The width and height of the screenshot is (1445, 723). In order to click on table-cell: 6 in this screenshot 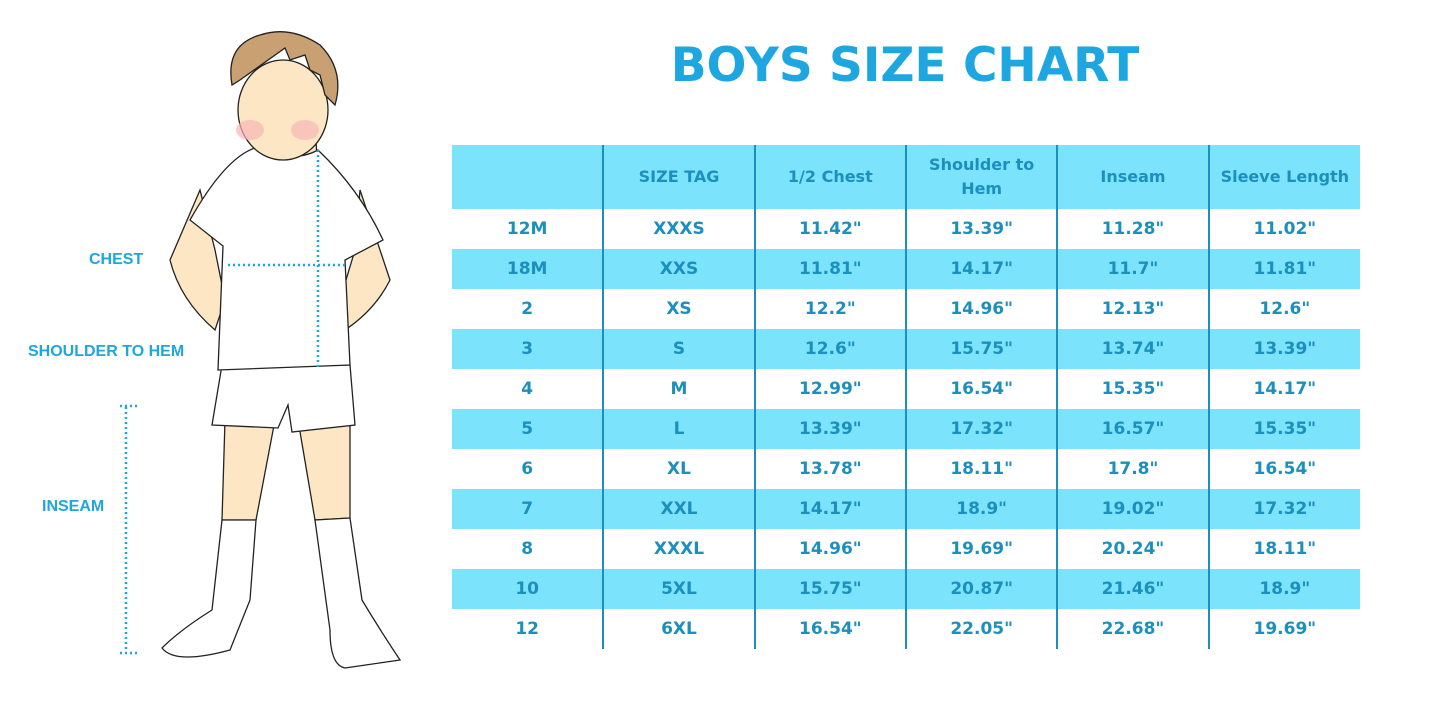, I will do `click(527, 469)`.